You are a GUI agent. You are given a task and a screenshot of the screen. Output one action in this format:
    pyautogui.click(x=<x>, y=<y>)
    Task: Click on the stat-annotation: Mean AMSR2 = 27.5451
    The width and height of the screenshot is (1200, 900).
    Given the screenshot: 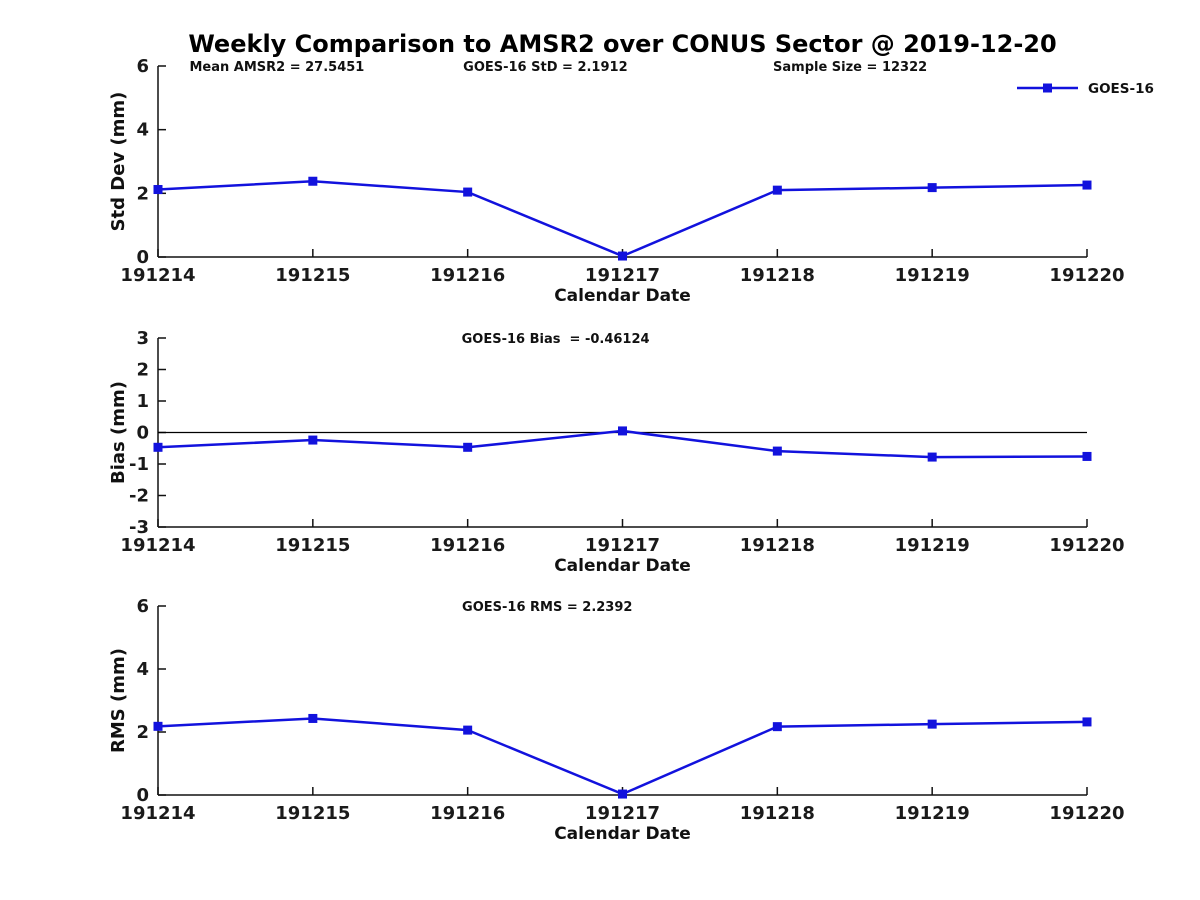 What is the action you would take?
    pyautogui.click(x=276, y=67)
    